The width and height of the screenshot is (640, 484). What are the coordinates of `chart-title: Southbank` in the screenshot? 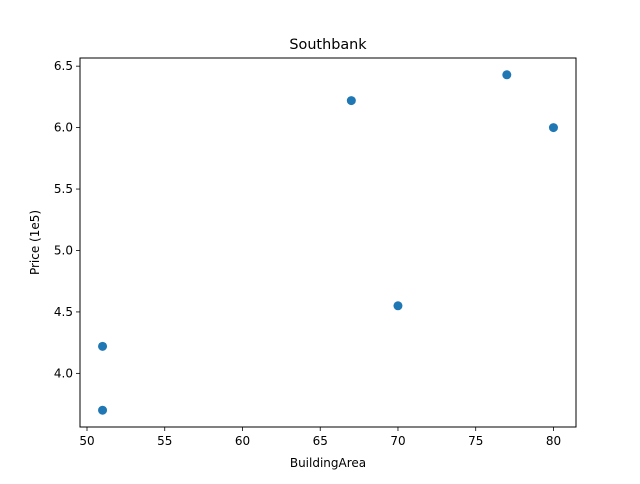 It's located at (328, 45).